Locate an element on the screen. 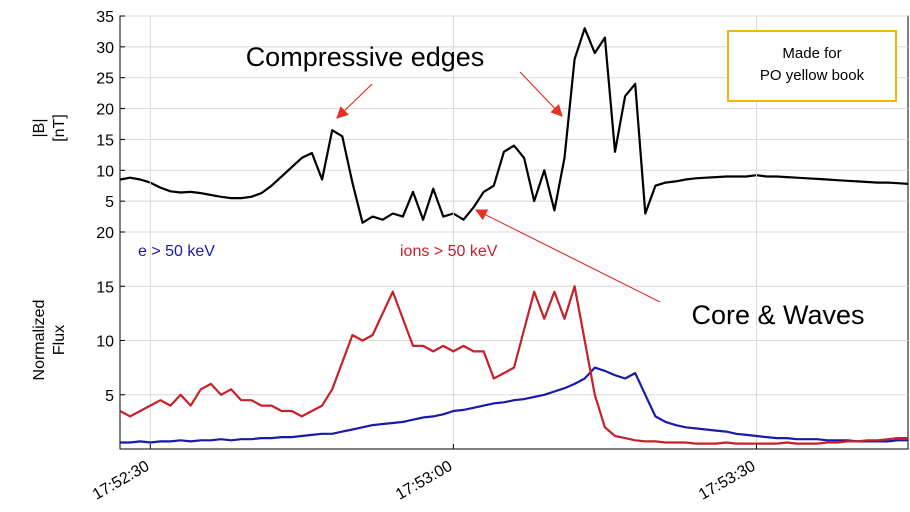 The height and width of the screenshot is (512, 910). x-tick-label: 17:52:30 is located at coordinates (121, 481).